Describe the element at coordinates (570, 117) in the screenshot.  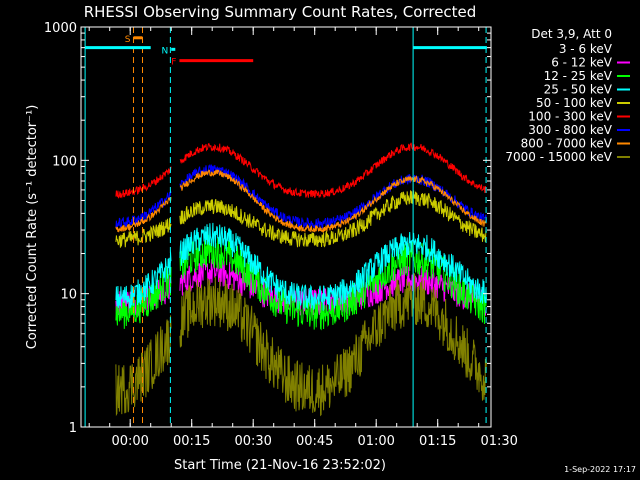
I see `legend-label-5: 100 - 300 keV` at that location.